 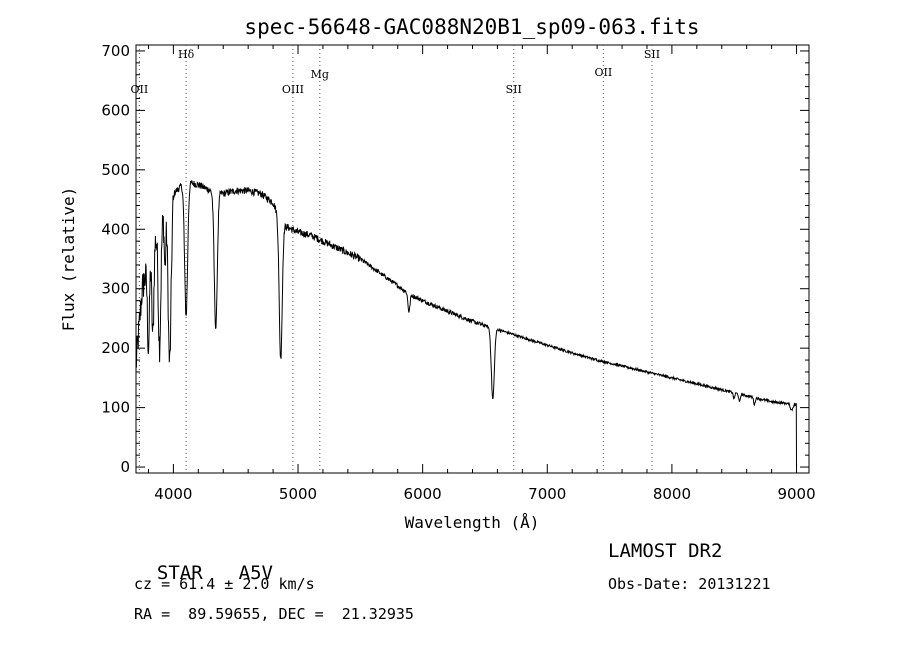 What do you see at coordinates (471, 27) in the screenshot?
I see `chart-title: spec-56648-GAC088N20B1_sp09-063.fits` at bounding box center [471, 27].